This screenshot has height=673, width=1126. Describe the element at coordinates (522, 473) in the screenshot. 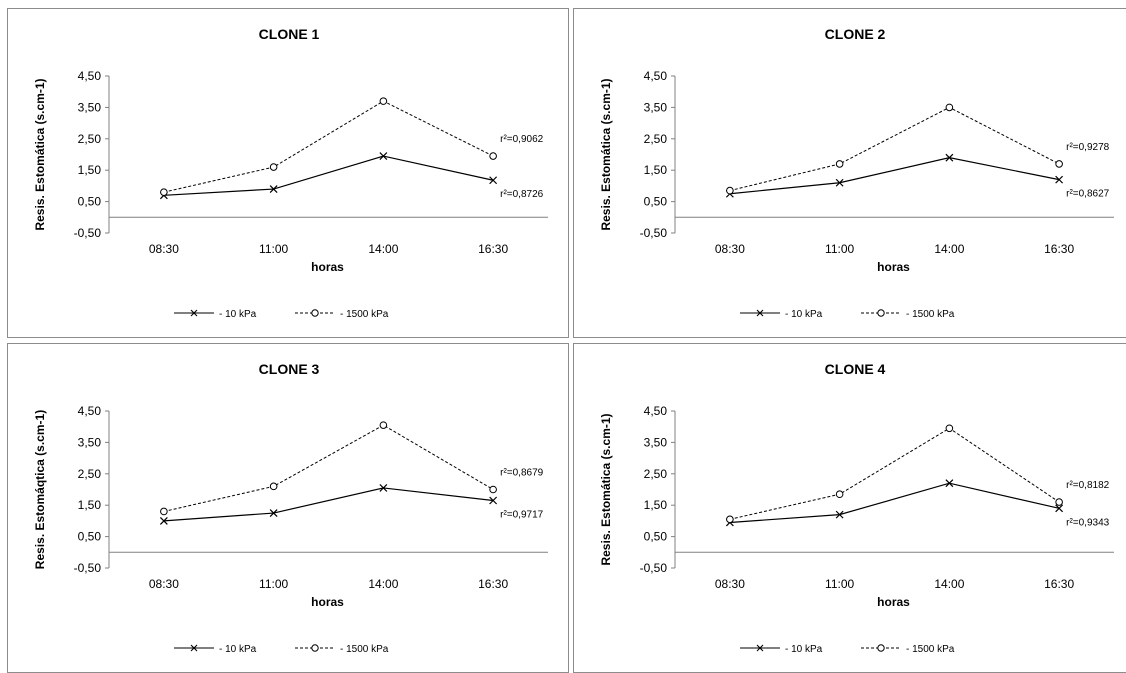

I see `r-squared-label: r²=0,8679` at that location.